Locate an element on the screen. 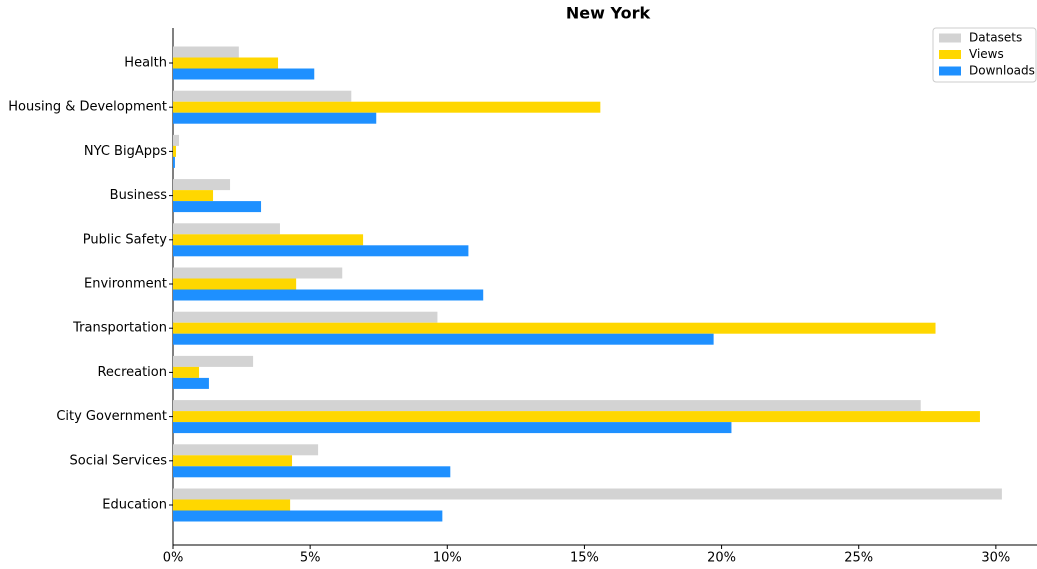  x-tick-label: 30% is located at coordinates (995, 558).